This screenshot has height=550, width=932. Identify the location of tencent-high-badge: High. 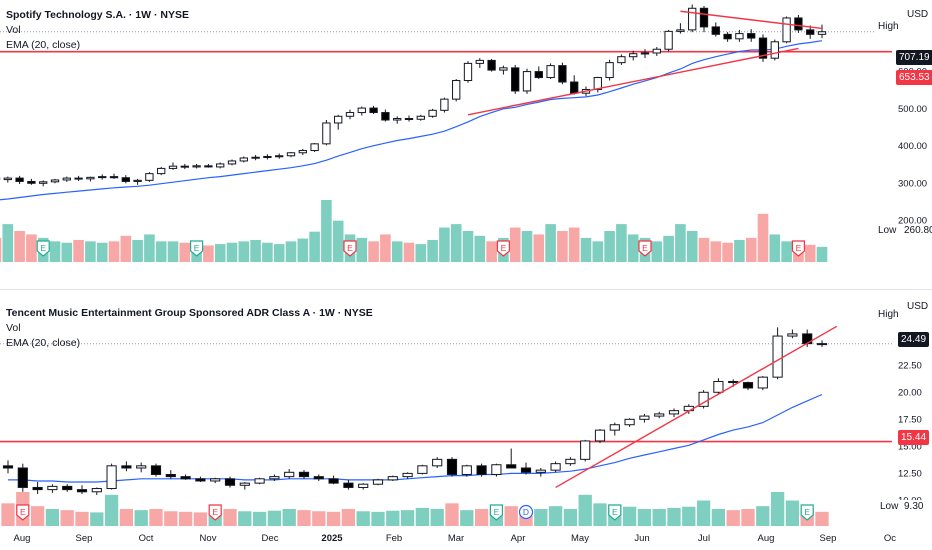
(888, 314).